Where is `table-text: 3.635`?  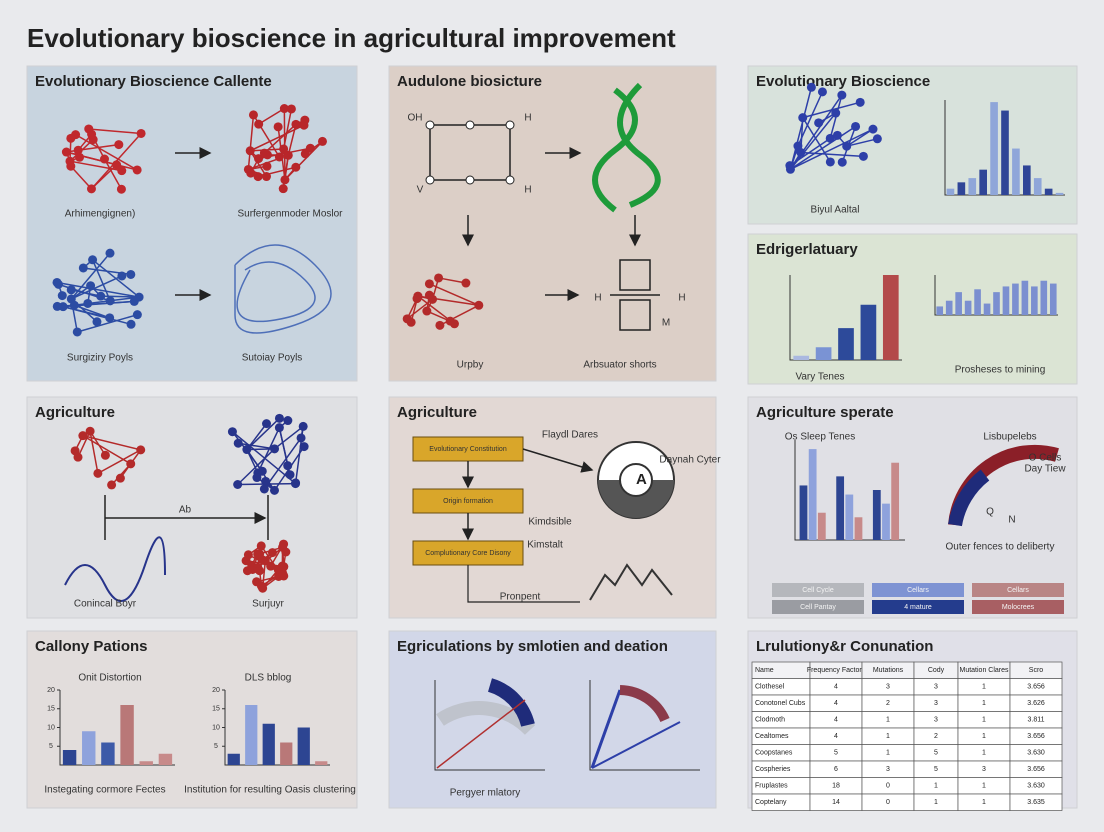
table-text: 3.635 is located at coordinates (1036, 802).